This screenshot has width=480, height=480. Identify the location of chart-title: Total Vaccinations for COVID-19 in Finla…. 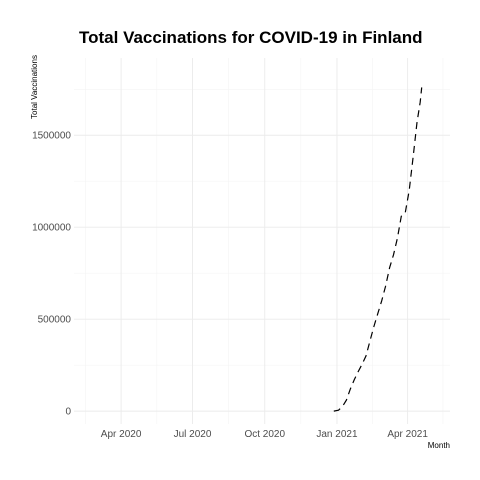
(251, 37).